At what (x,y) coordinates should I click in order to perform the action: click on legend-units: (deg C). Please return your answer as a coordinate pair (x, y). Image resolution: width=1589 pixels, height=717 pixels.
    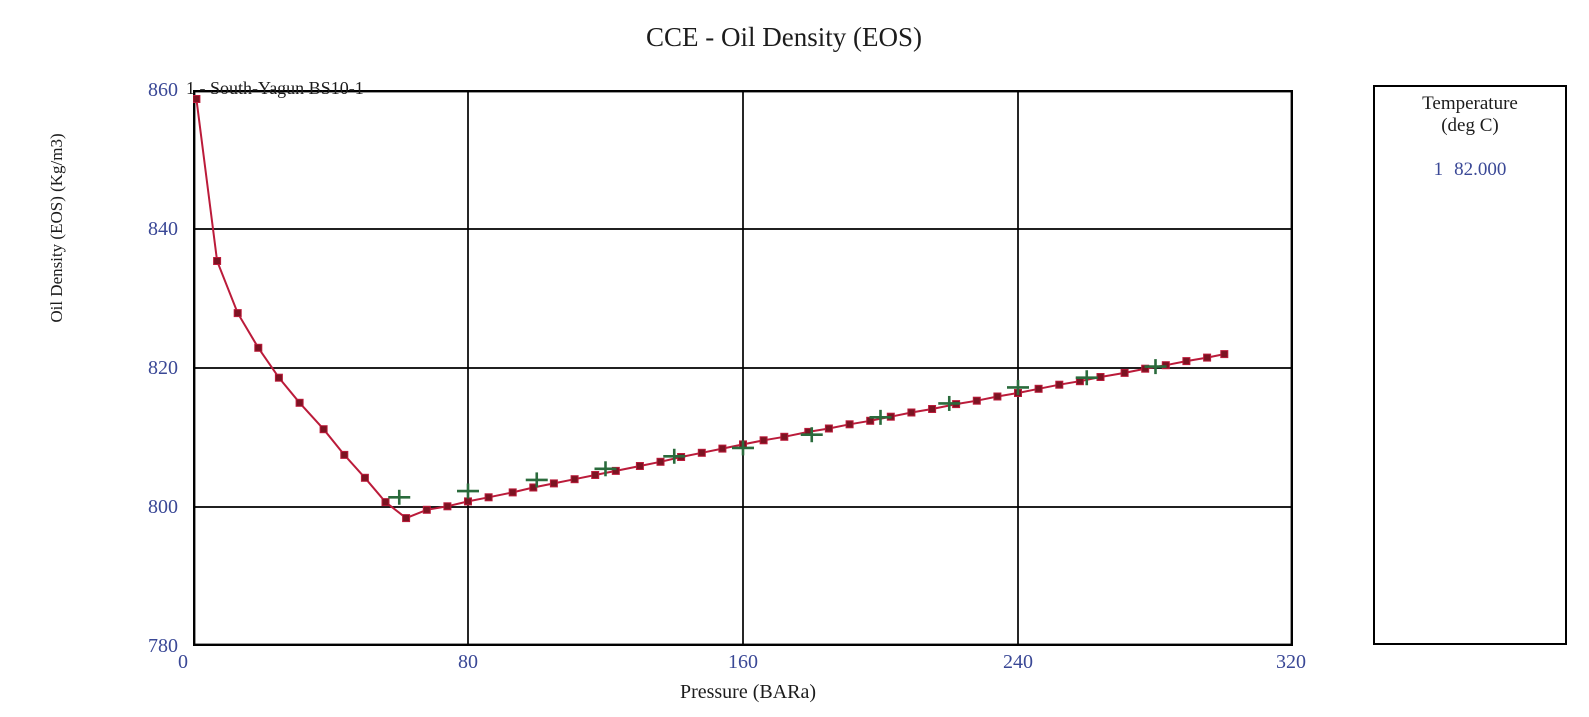
    Looking at the image, I should click on (1470, 125).